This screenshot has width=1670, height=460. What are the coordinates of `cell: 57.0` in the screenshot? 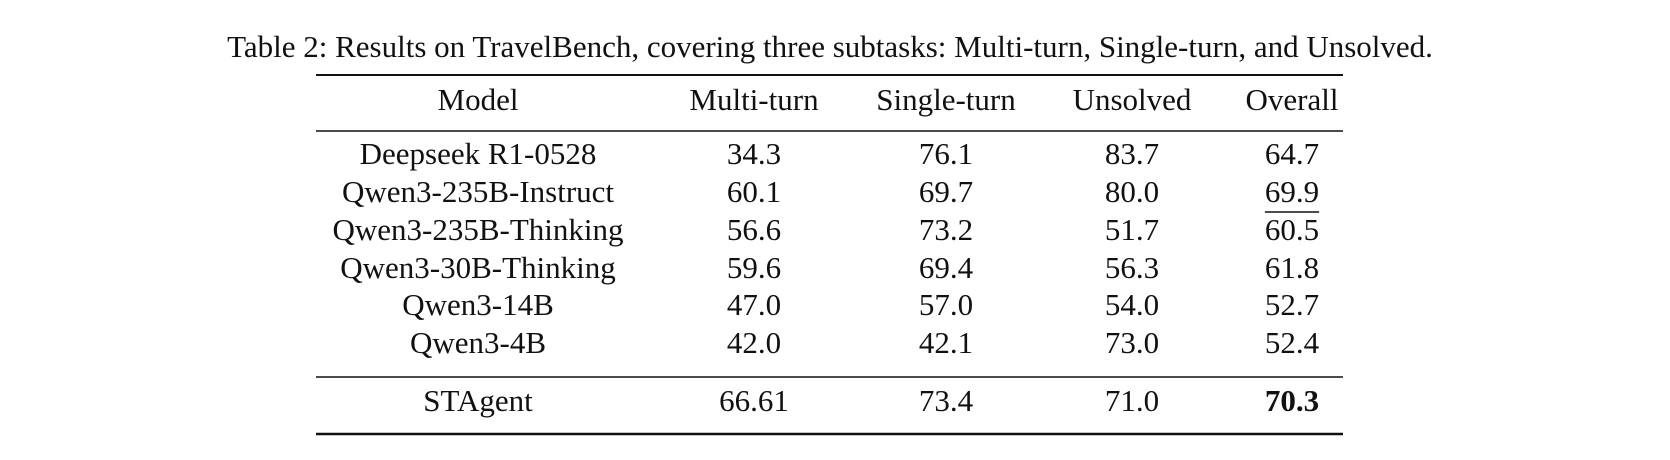 It's located at (946, 304).